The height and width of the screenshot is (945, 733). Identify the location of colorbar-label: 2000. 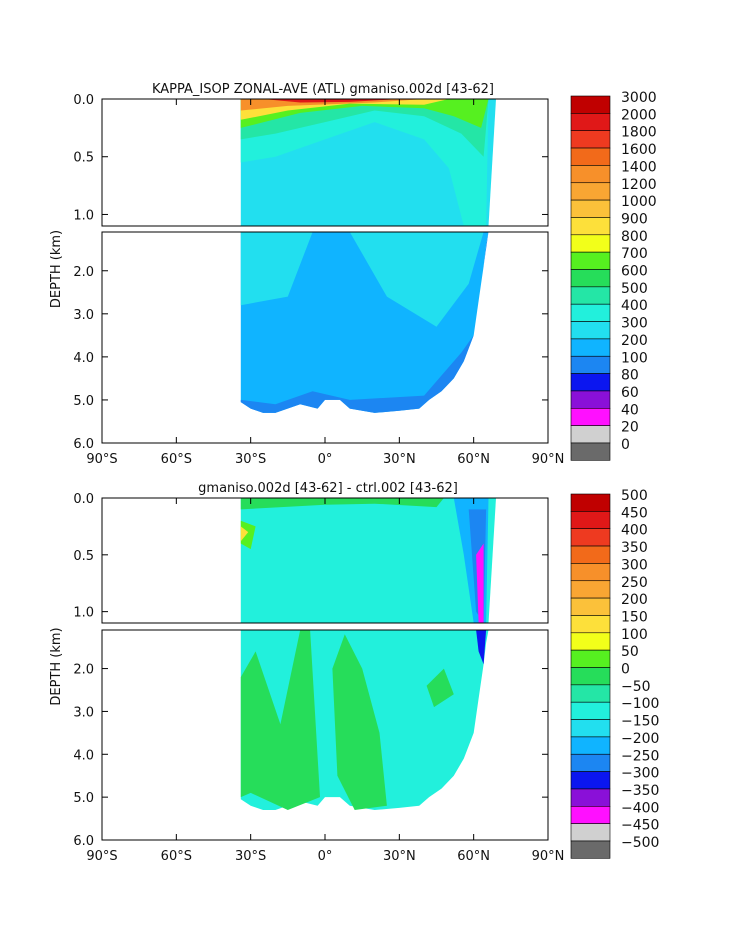
(639, 115).